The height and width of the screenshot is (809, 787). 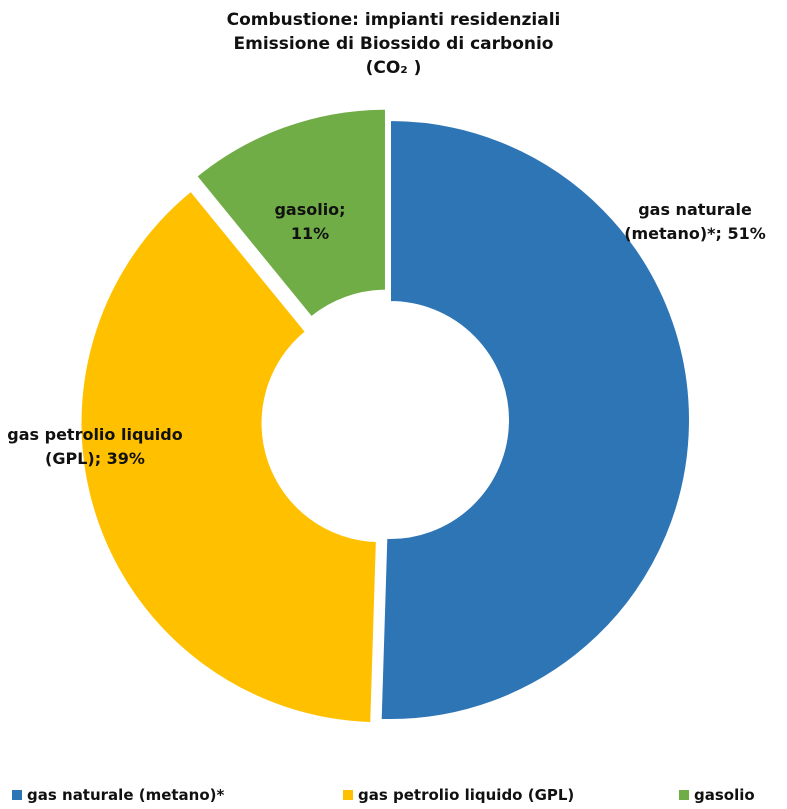 I want to click on data-label-gpl: gas petrolio liquido (GPL); 39%, so click(x=94, y=446).